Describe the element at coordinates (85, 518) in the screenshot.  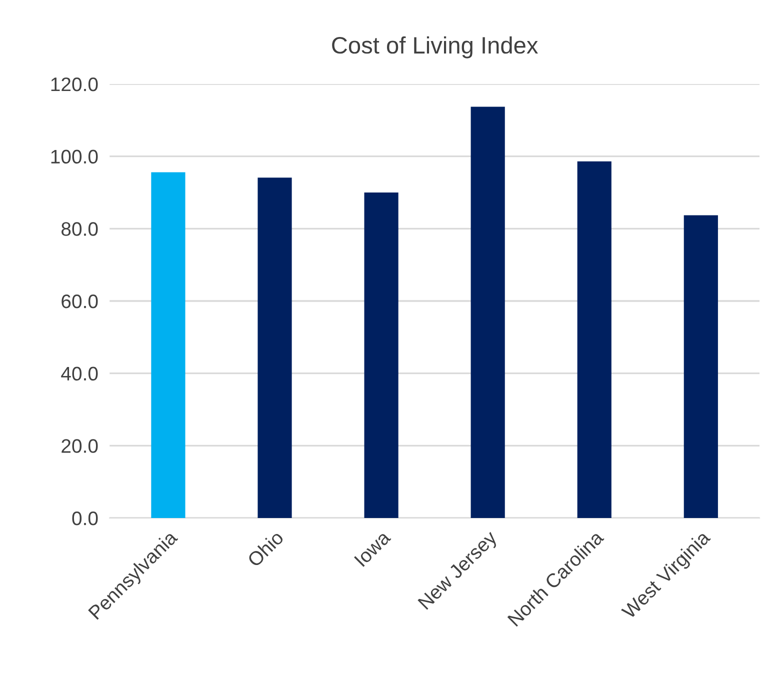
I see `y-tick-label: 0.0` at that location.